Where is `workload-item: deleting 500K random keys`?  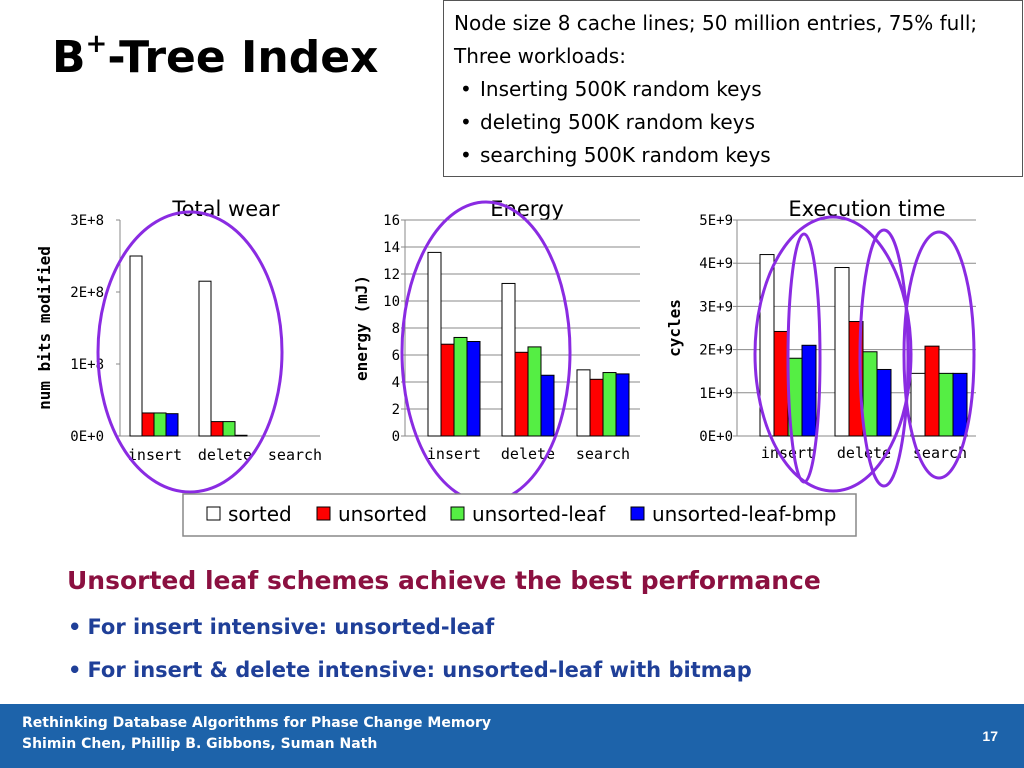
workload-item: deleting 500K random keys is located at coordinates (736, 122).